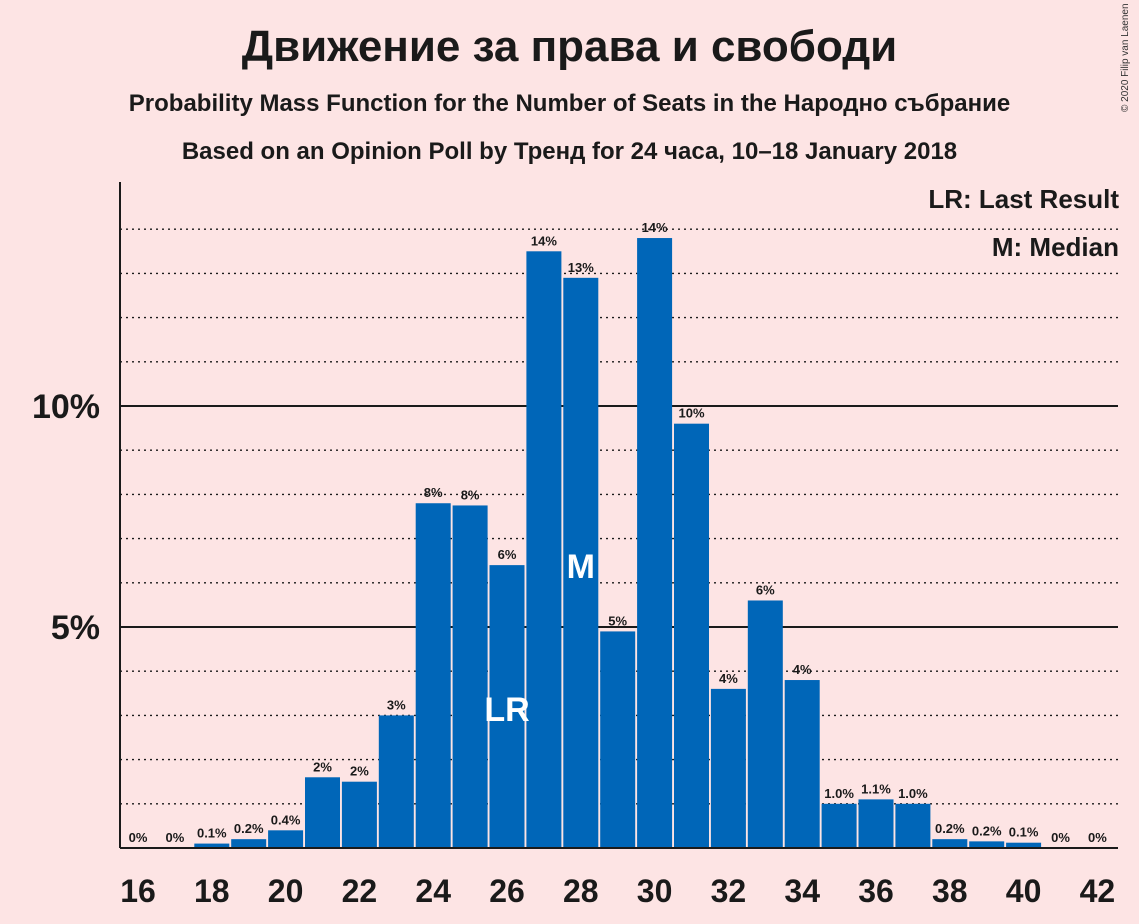 The image size is (1139, 924). I want to click on data-label-seat-32: 4%, so click(728, 678).